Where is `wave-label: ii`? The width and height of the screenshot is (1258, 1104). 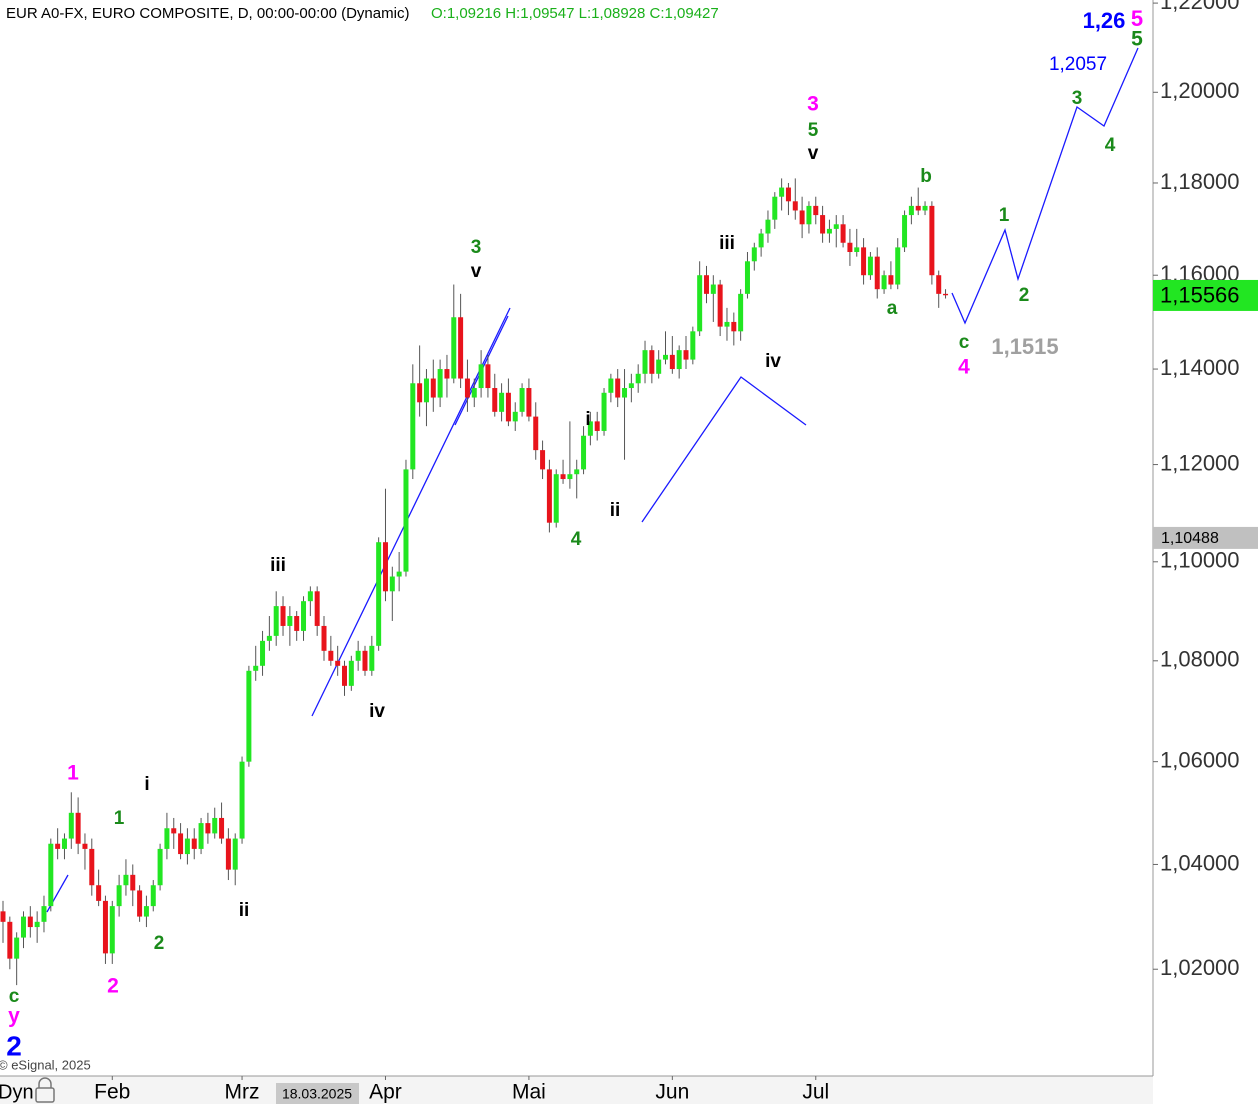 wave-label: ii is located at coordinates (615, 510).